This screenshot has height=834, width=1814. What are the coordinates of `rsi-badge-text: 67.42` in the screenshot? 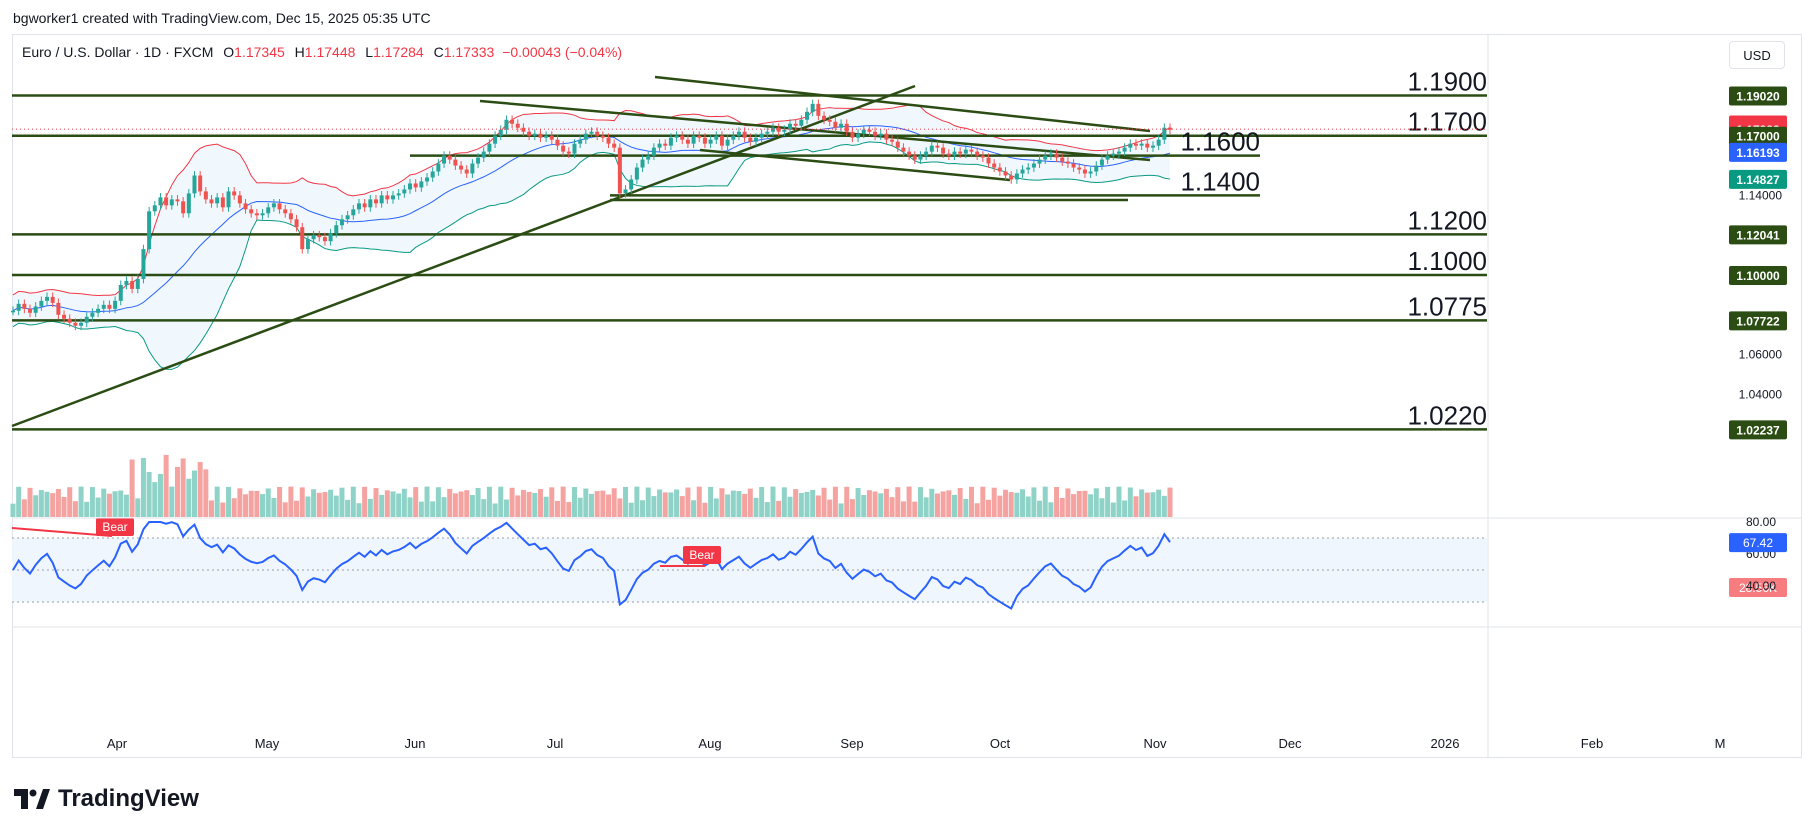 It's located at (1758, 543).